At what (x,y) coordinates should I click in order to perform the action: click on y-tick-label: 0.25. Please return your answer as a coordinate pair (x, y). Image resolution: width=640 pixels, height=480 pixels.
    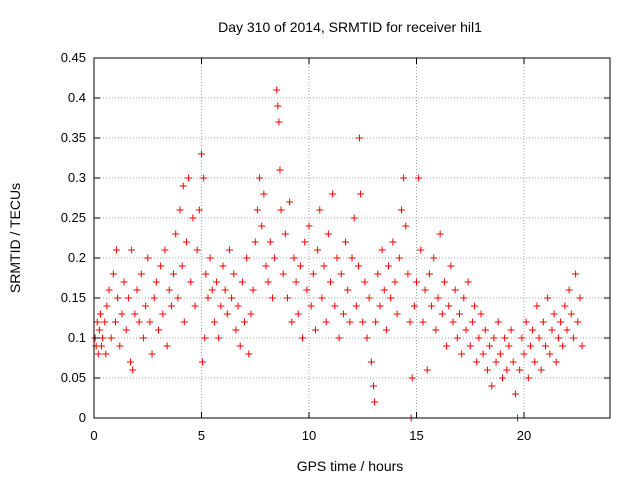
    Looking at the image, I should click on (73, 217).